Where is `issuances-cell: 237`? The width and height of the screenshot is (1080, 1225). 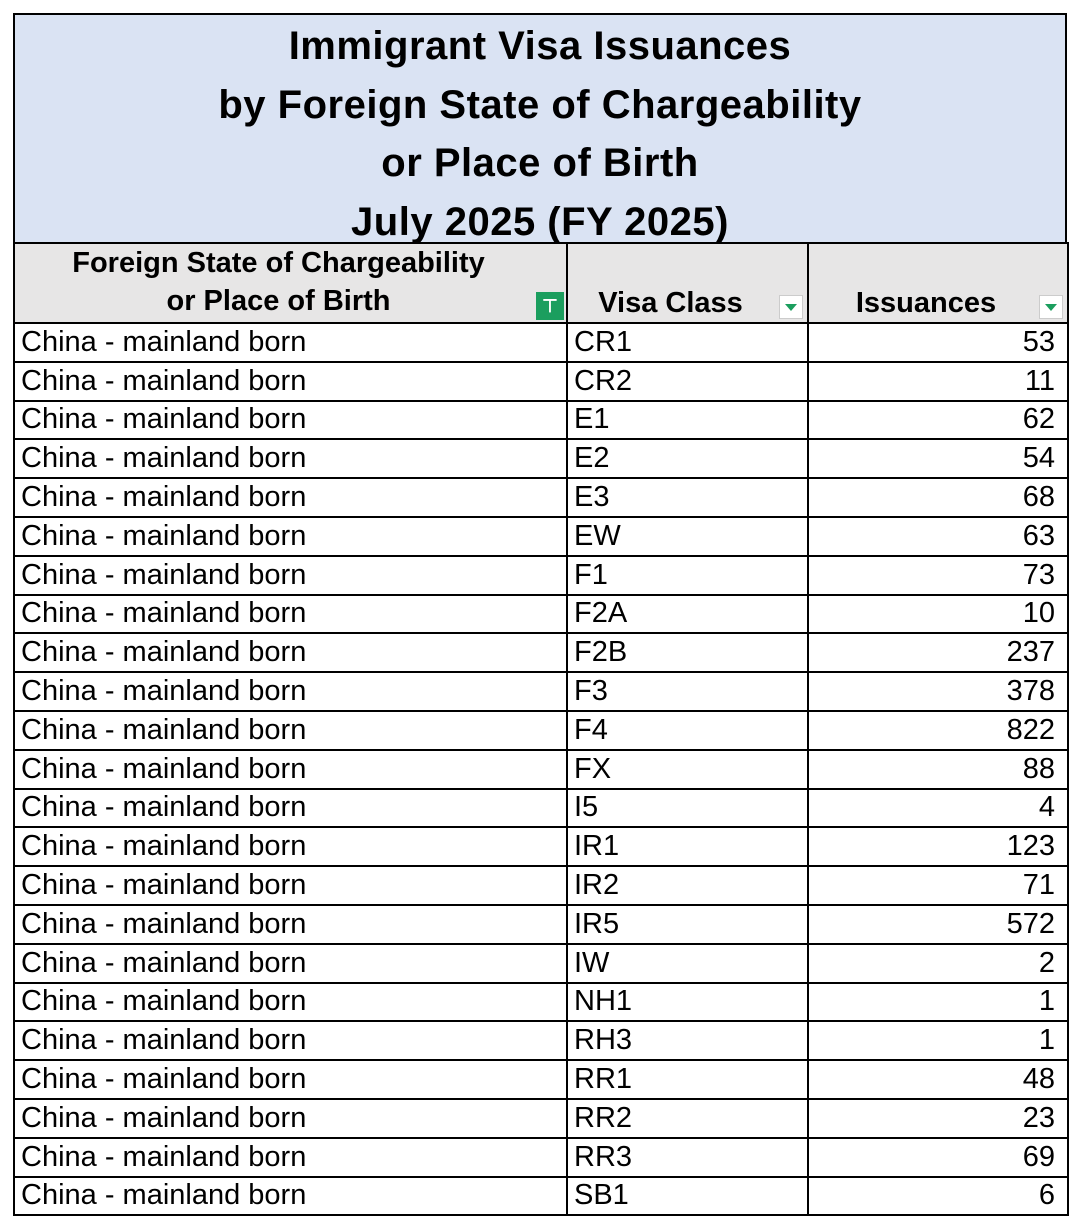
issuances-cell: 237 is located at coordinates (938, 653).